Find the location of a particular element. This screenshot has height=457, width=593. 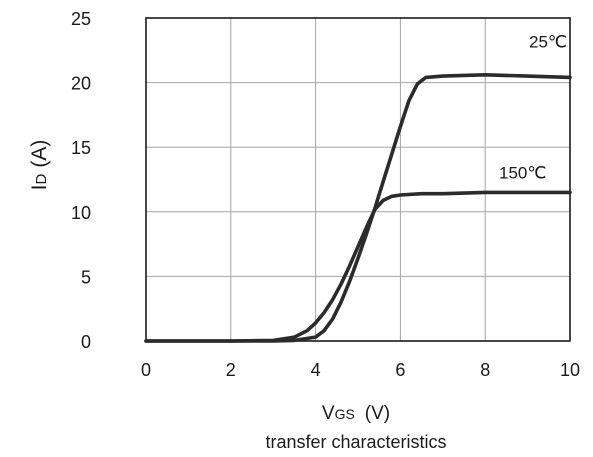

chart-caption: transfer characteristics is located at coordinates (355, 442).